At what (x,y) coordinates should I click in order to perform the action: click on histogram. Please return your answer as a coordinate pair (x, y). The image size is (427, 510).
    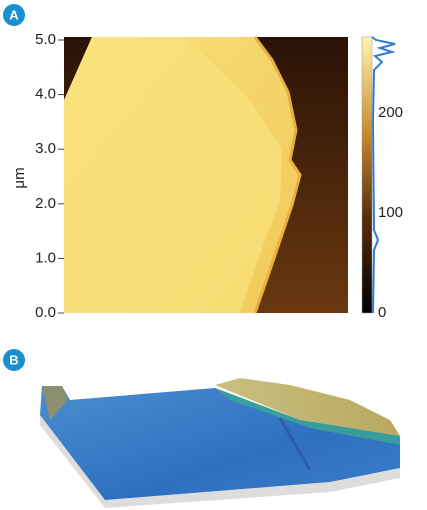
    Looking at the image, I should click on (383, 175).